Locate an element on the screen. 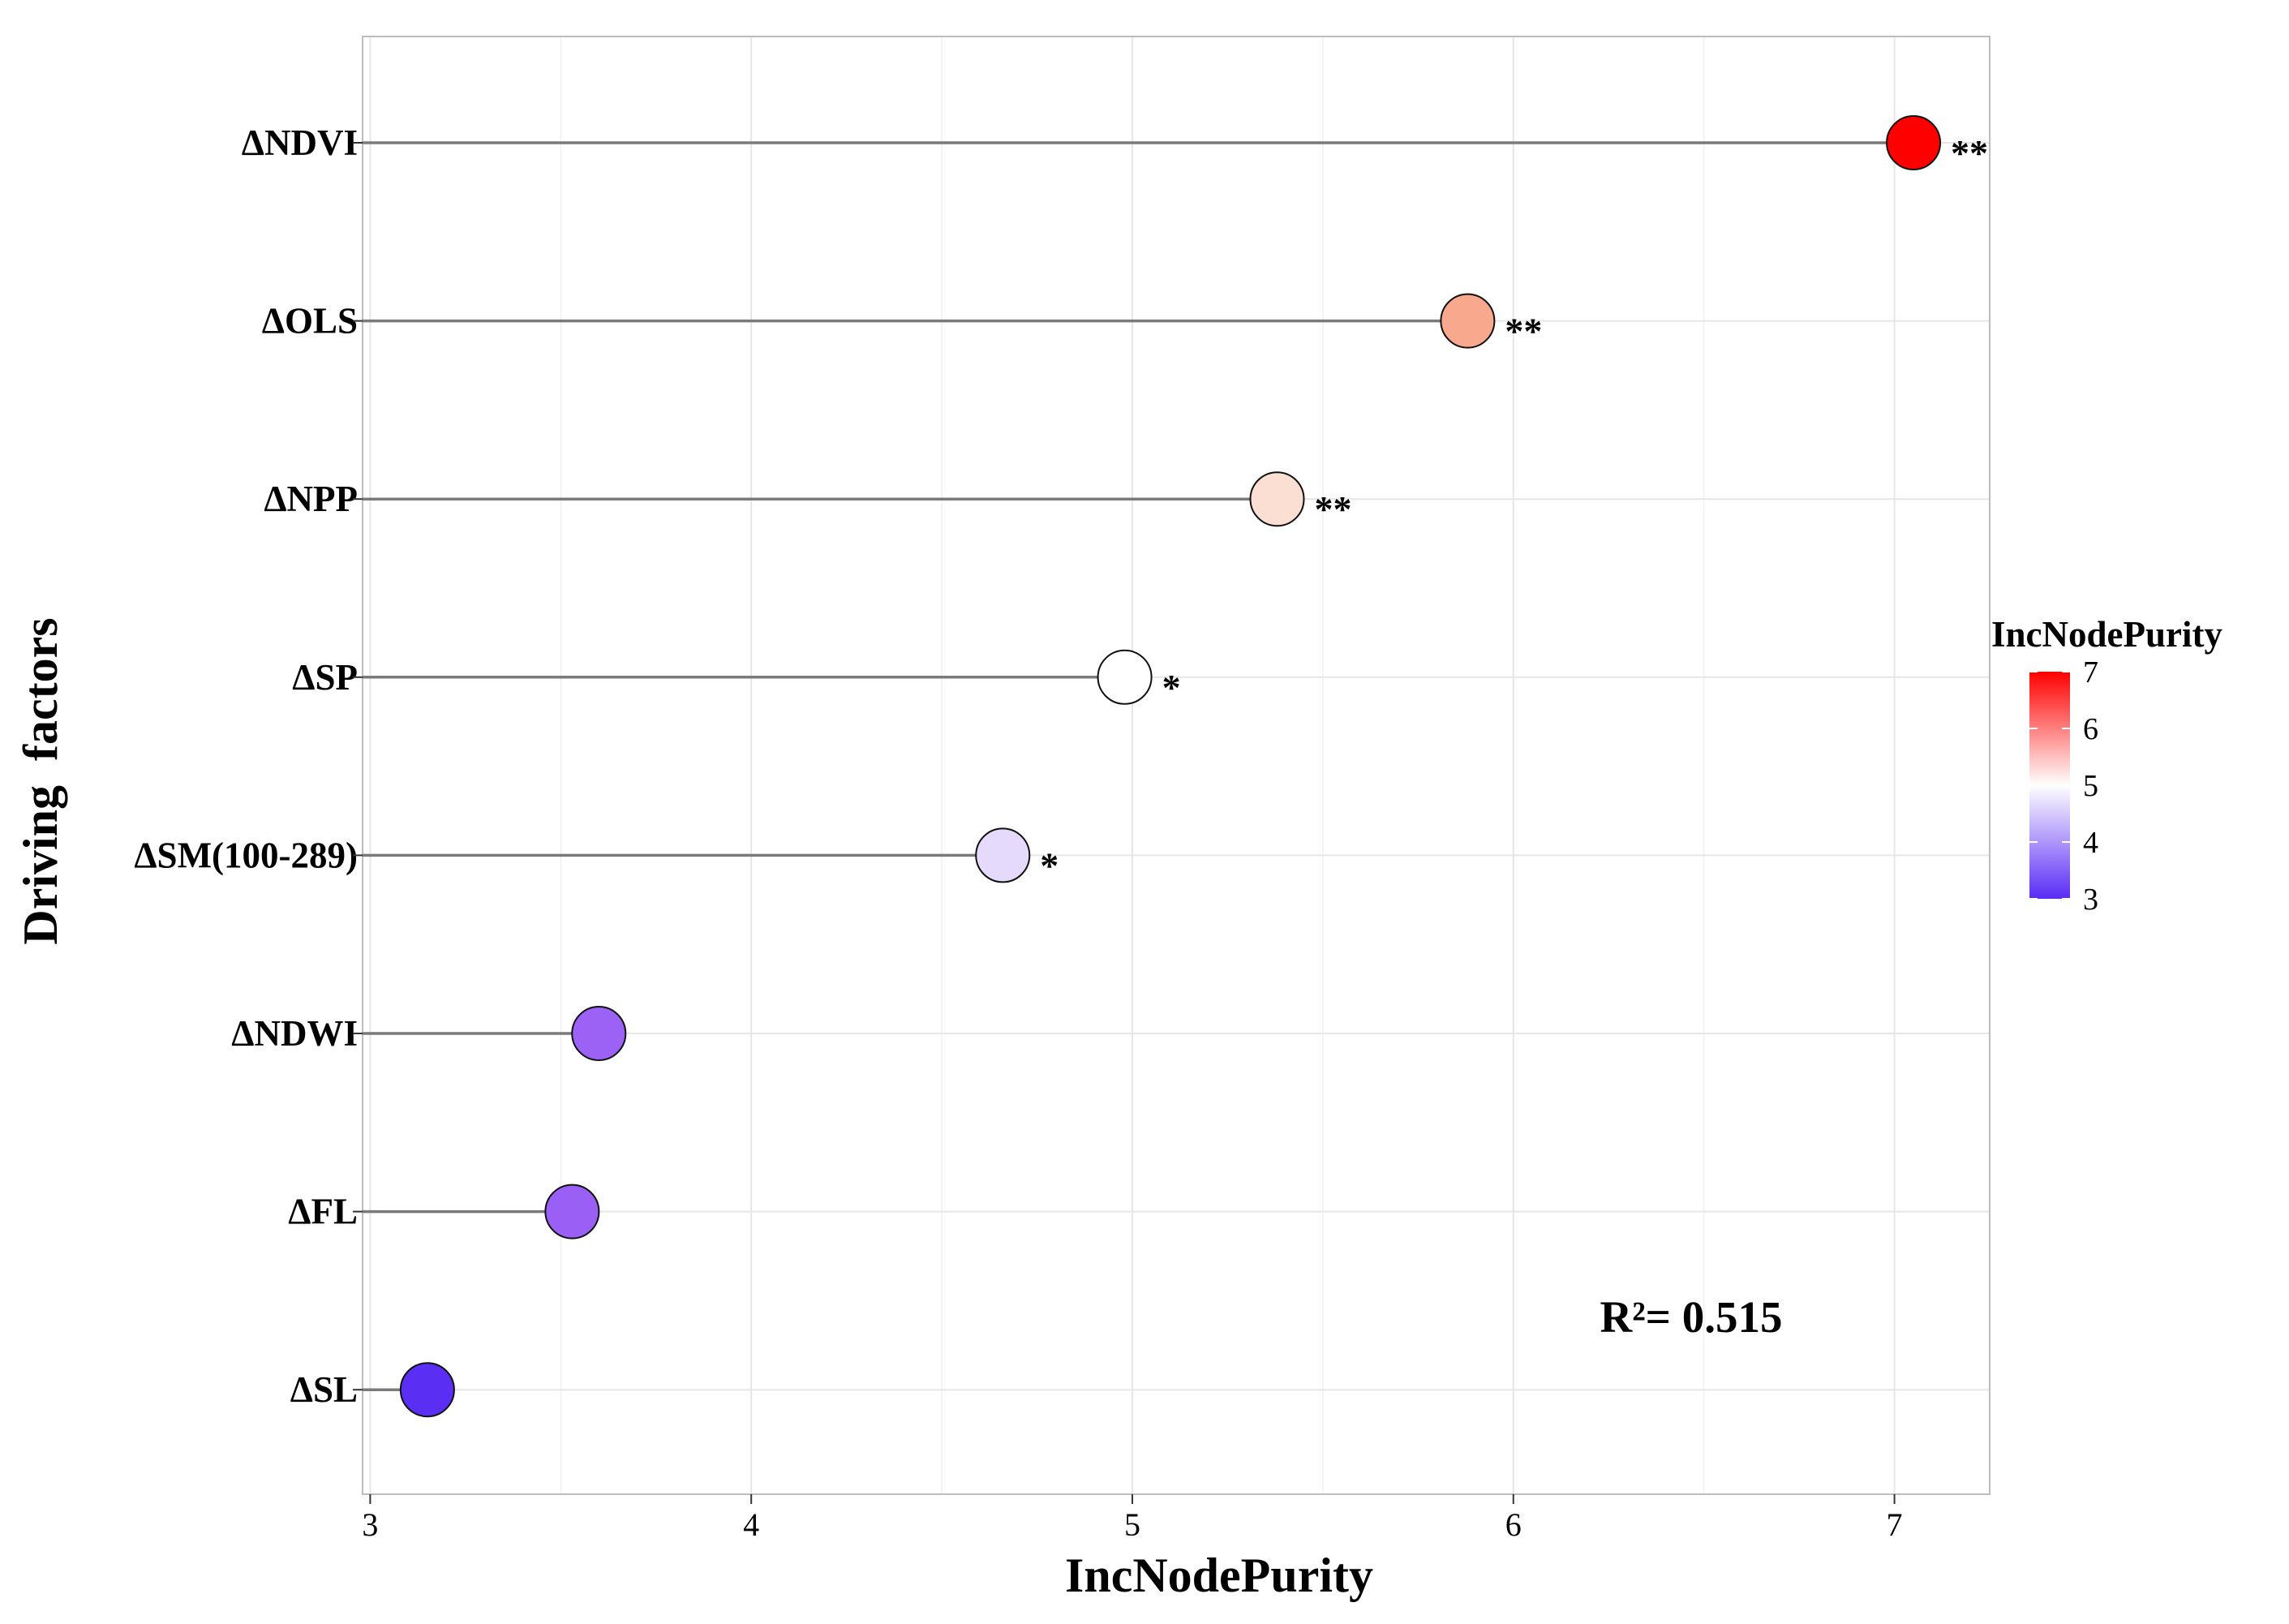 The height and width of the screenshot is (1624, 2289). legend: IncNodePurity 3 4 5 6 7 is located at coordinates (2106, 765).